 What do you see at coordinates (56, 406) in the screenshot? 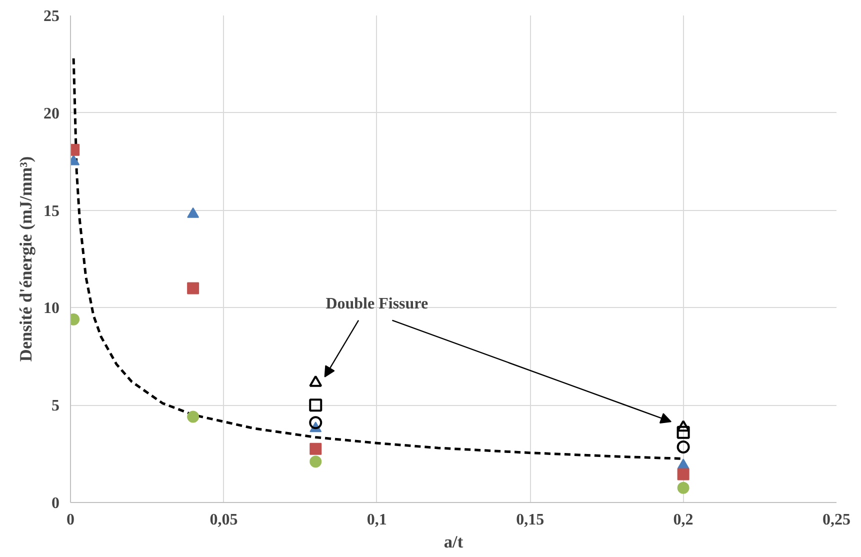
I see `y-tick-label: 5` at bounding box center [56, 406].